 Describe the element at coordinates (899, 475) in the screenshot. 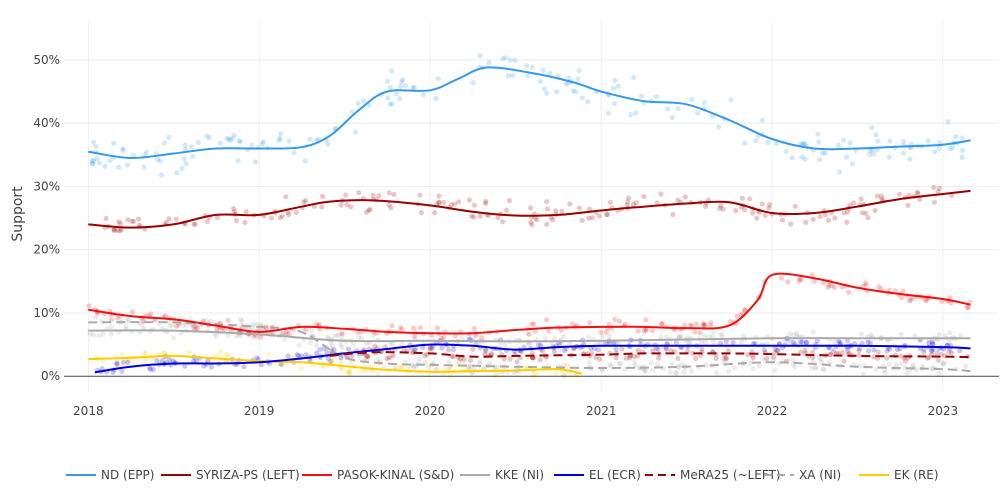

I see `legend-item: EK (RE)` at that location.